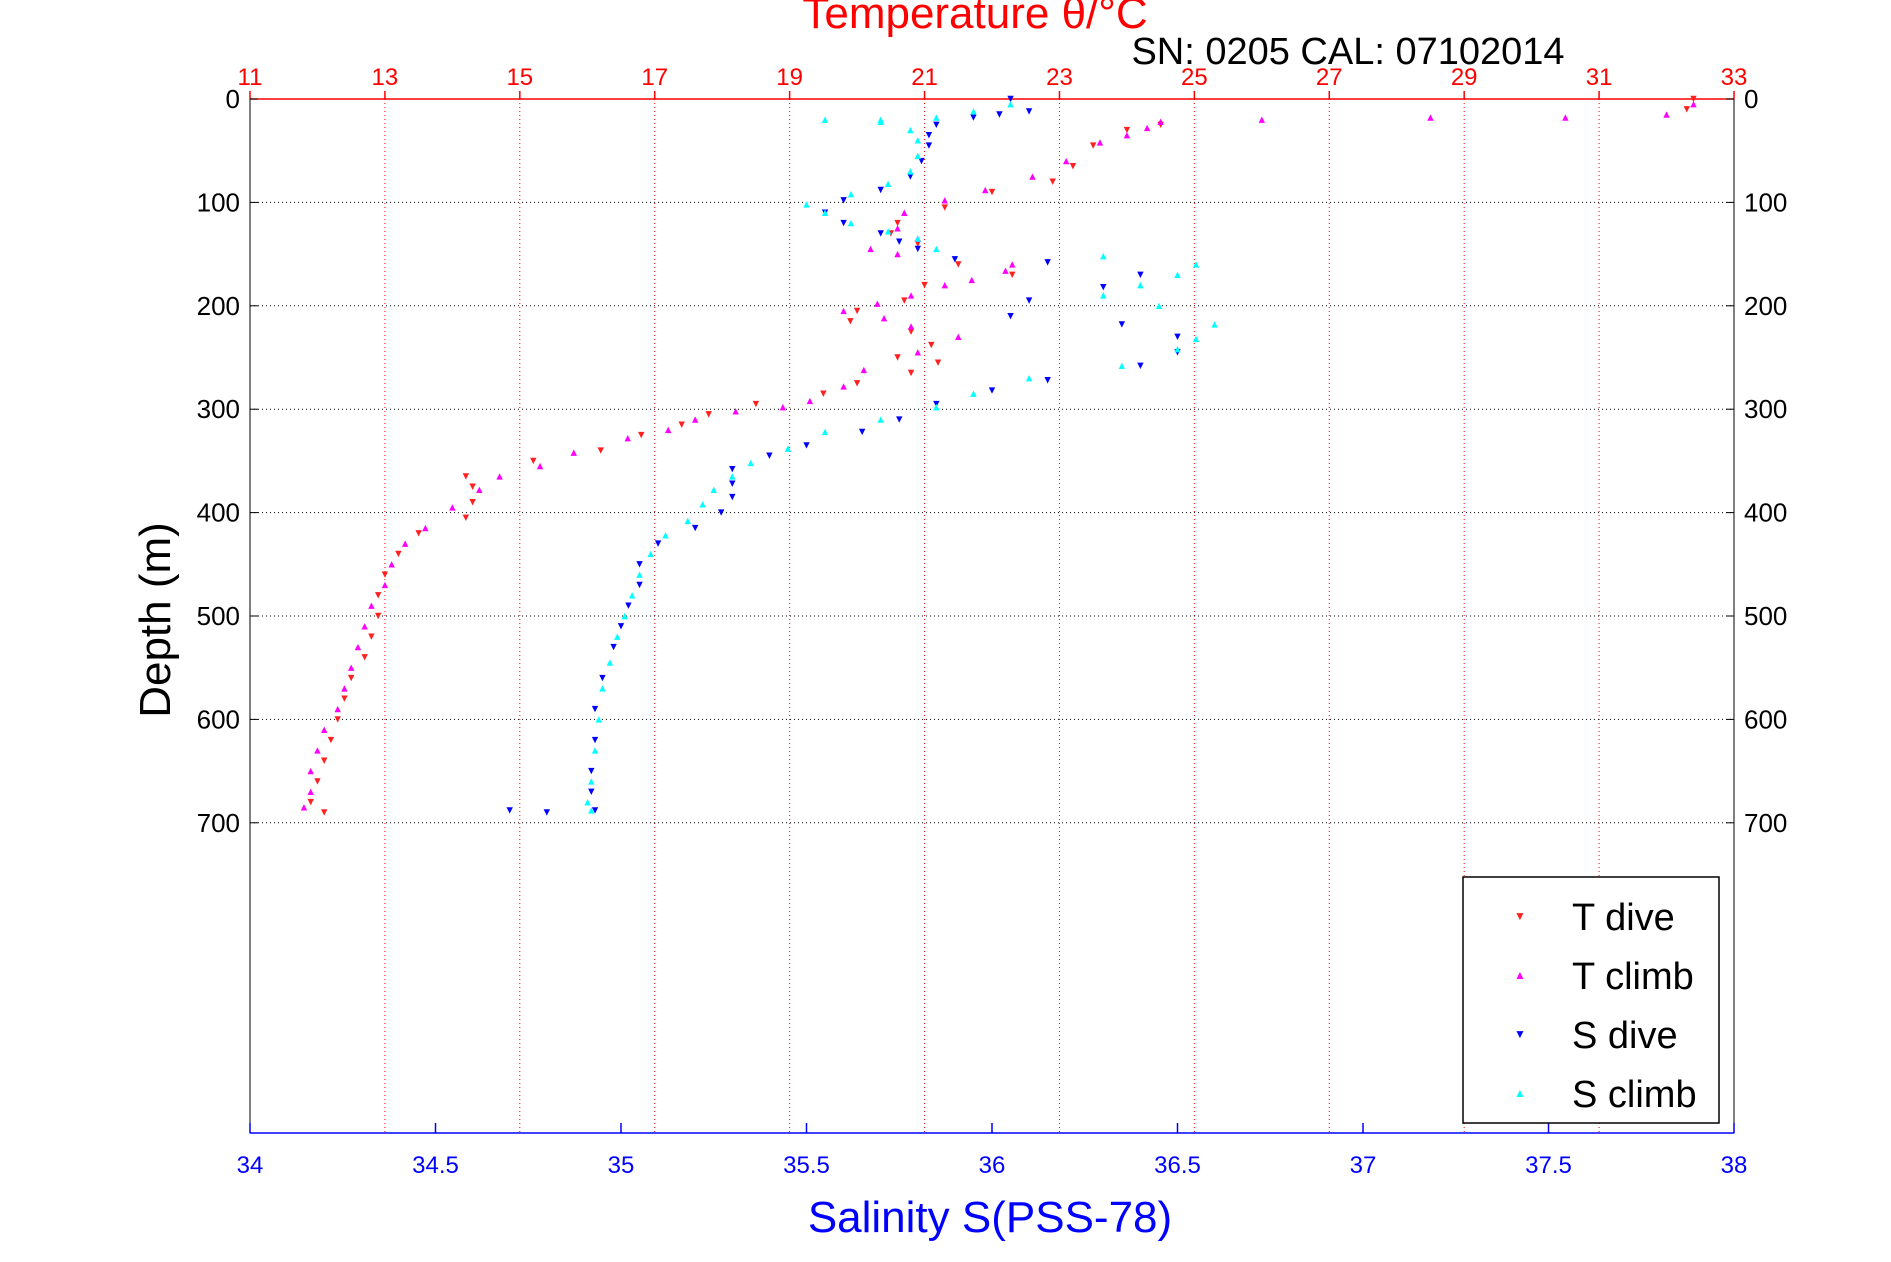 The image size is (1891, 1262). What do you see at coordinates (1599, 77) in the screenshot?
I see `temperature-tick-label: 31` at bounding box center [1599, 77].